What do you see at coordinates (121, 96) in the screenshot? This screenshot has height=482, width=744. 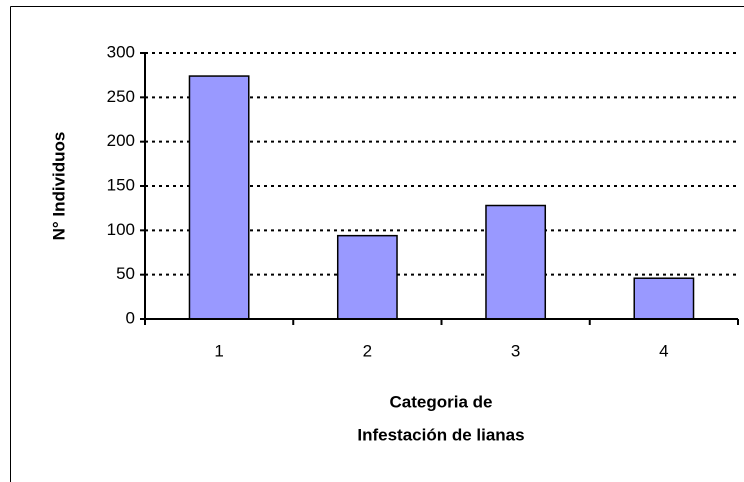 I see `y-tick-label: 250` at bounding box center [121, 96].